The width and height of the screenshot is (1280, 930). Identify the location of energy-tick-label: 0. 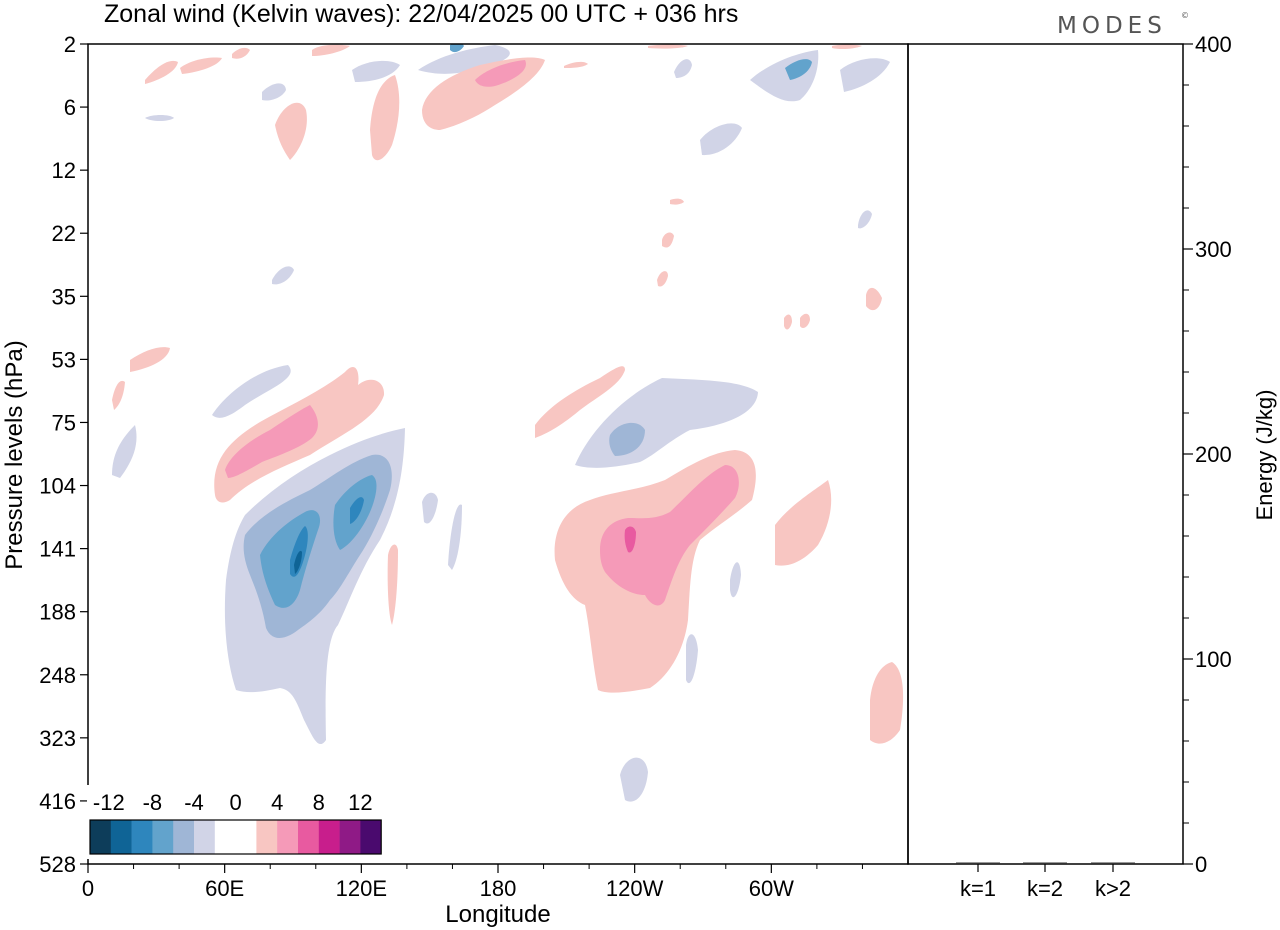
(1201, 864).